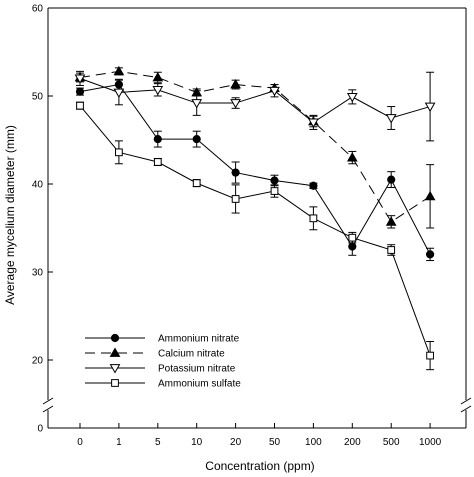 This screenshot has height=477, width=474. I want to click on y-tick-label: 60, so click(38, 9).